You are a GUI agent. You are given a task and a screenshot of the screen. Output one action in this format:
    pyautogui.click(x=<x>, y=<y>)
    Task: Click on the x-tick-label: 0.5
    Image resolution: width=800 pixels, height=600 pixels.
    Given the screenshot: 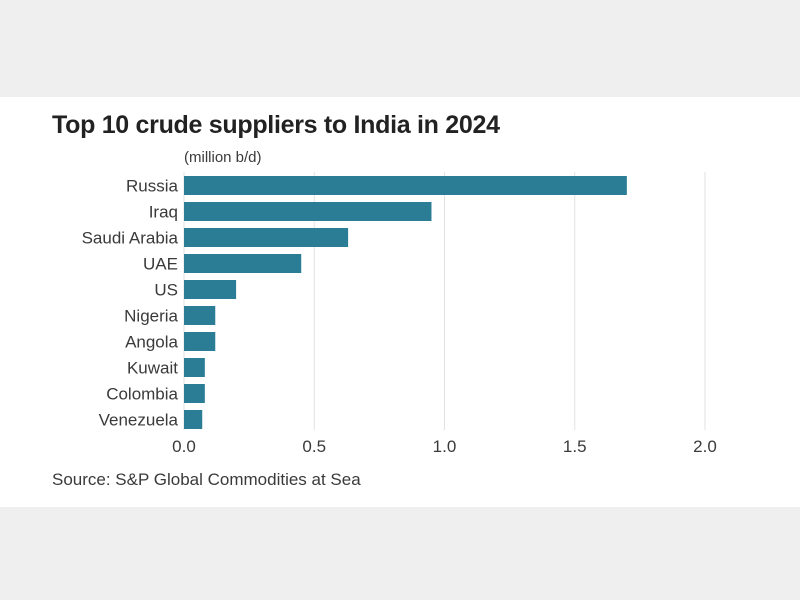 What is the action you would take?
    pyautogui.click(x=314, y=446)
    